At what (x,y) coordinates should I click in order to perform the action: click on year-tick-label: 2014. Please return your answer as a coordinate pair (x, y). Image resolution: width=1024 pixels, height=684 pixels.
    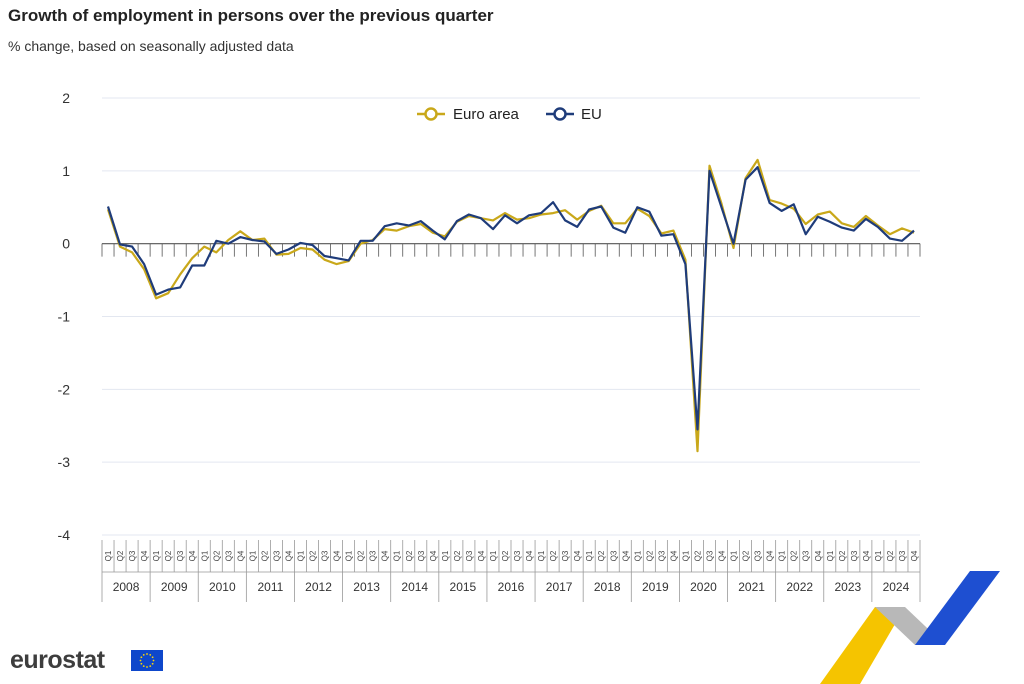
    Looking at the image, I should click on (414, 587).